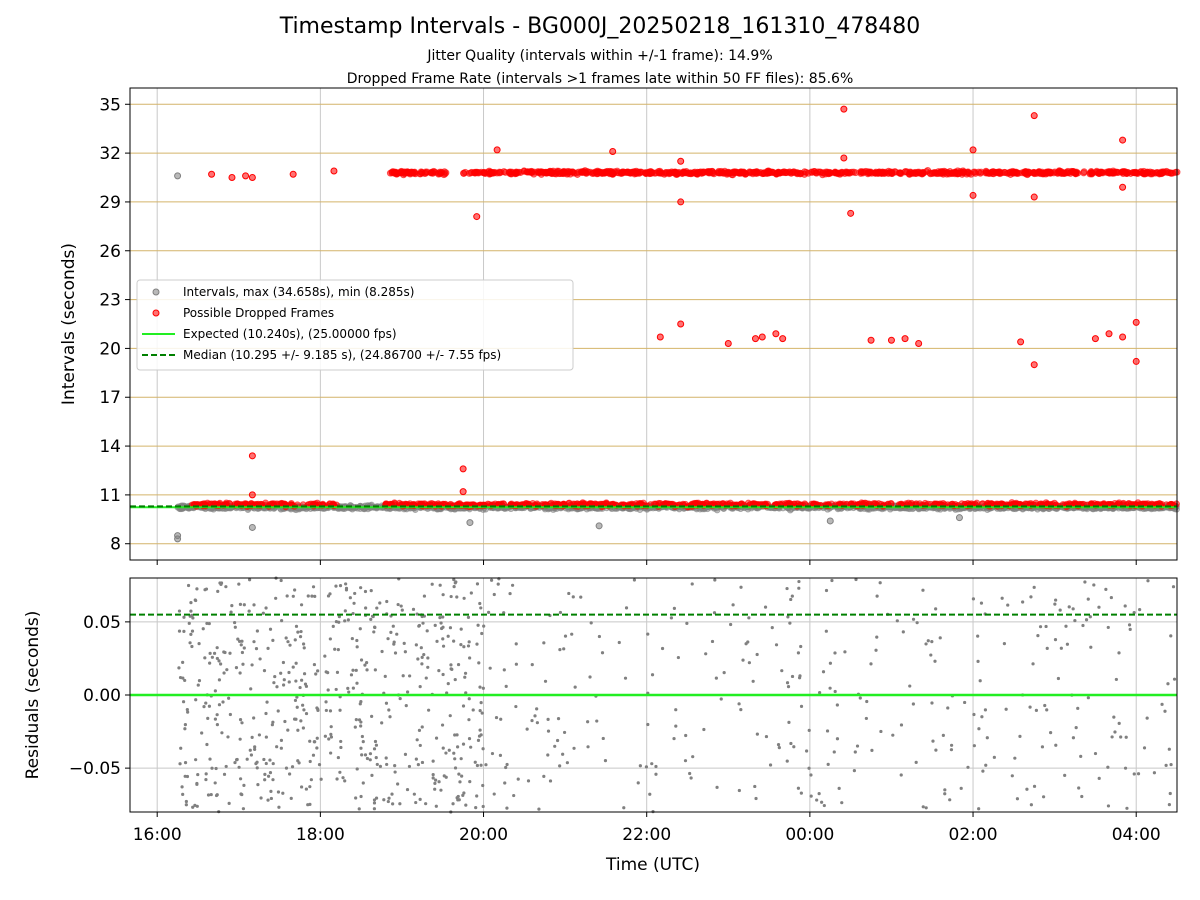  What do you see at coordinates (156, 292) in the screenshot?
I see `legend-marker-intervals` at bounding box center [156, 292].